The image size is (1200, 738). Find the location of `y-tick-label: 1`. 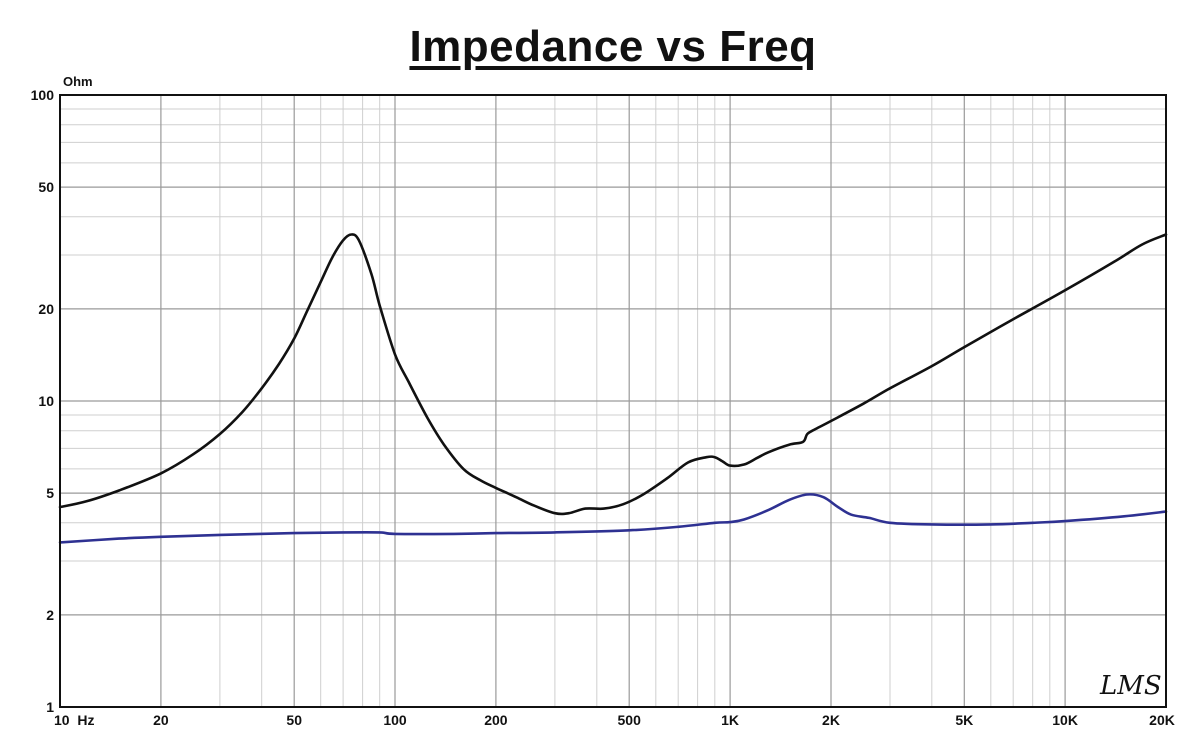

y-tick-label: 1 is located at coordinates (50, 707).